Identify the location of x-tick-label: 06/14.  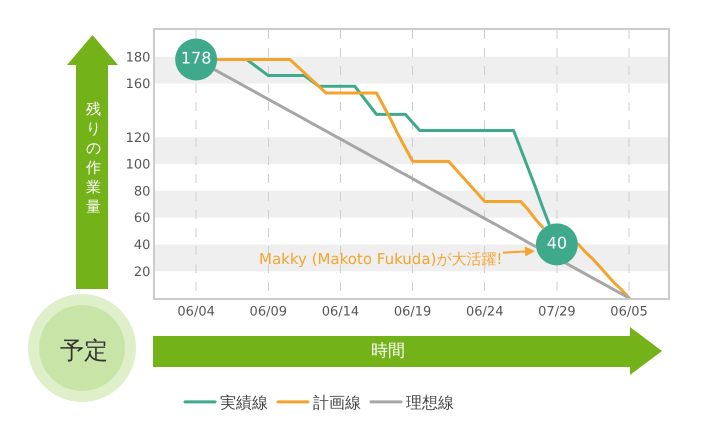
(341, 312).